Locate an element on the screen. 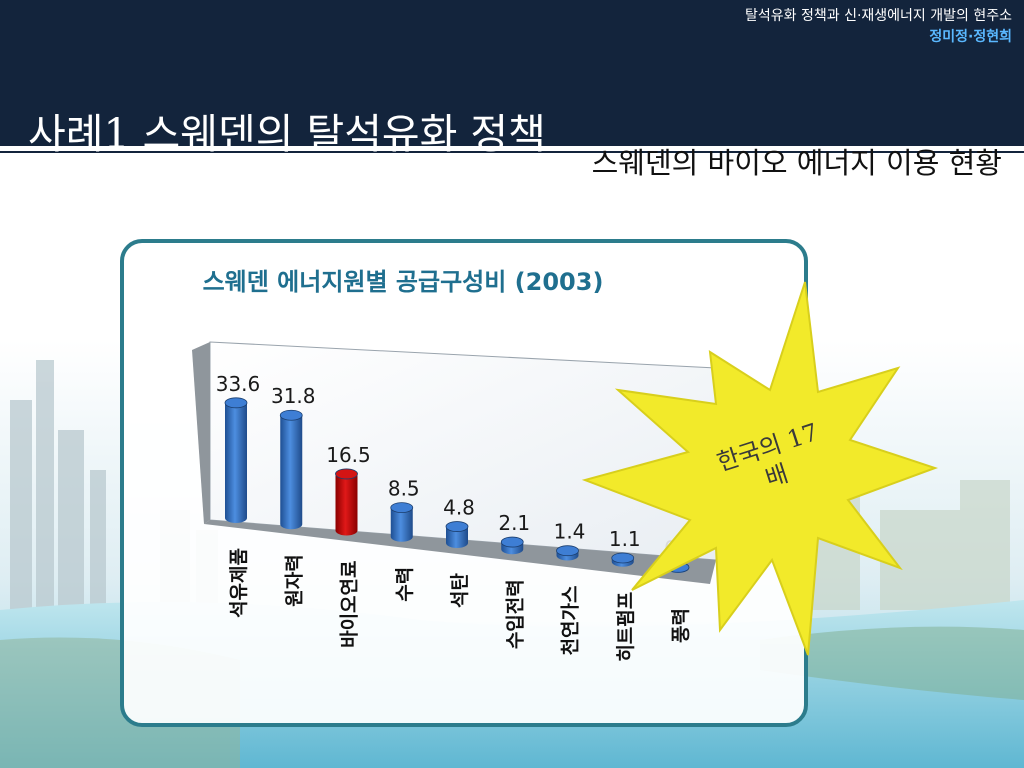 Image resolution: width=1024 pixels, height=768 pixels. bar-수력 is located at coordinates (402, 522).